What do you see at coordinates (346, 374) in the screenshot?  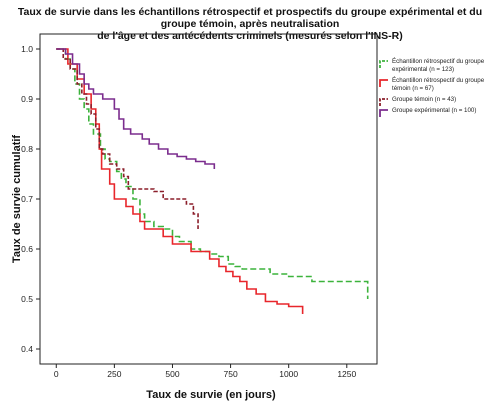 I see `x-tick-label: 1250` at bounding box center [346, 374].